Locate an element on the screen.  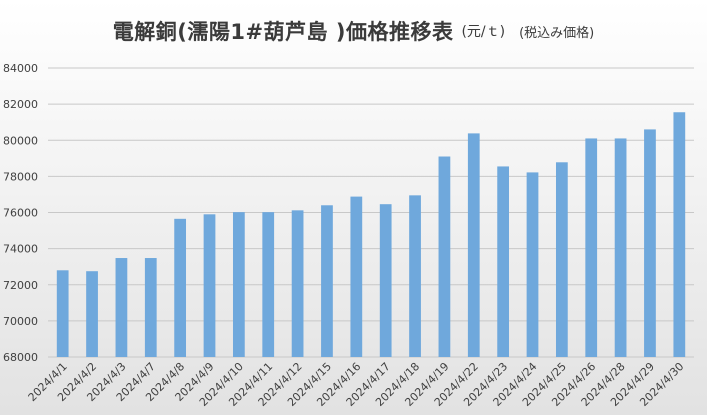
bar-2024/4/10 is located at coordinates (238, 284).